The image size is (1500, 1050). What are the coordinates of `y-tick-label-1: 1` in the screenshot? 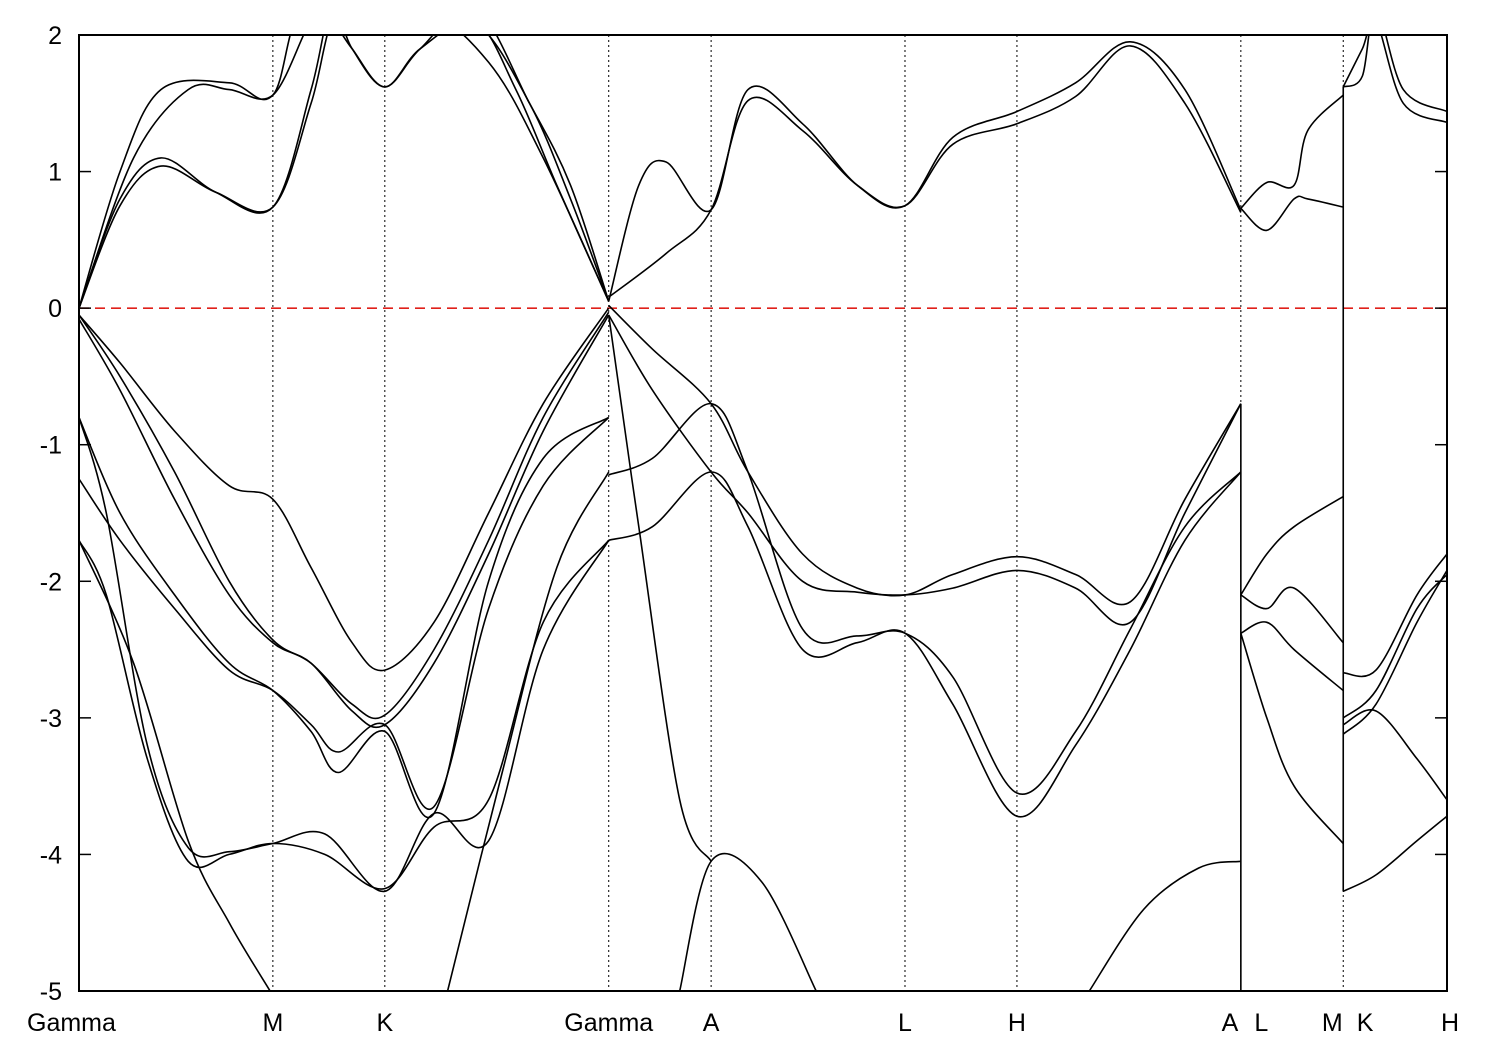 It's located at (55, 173).